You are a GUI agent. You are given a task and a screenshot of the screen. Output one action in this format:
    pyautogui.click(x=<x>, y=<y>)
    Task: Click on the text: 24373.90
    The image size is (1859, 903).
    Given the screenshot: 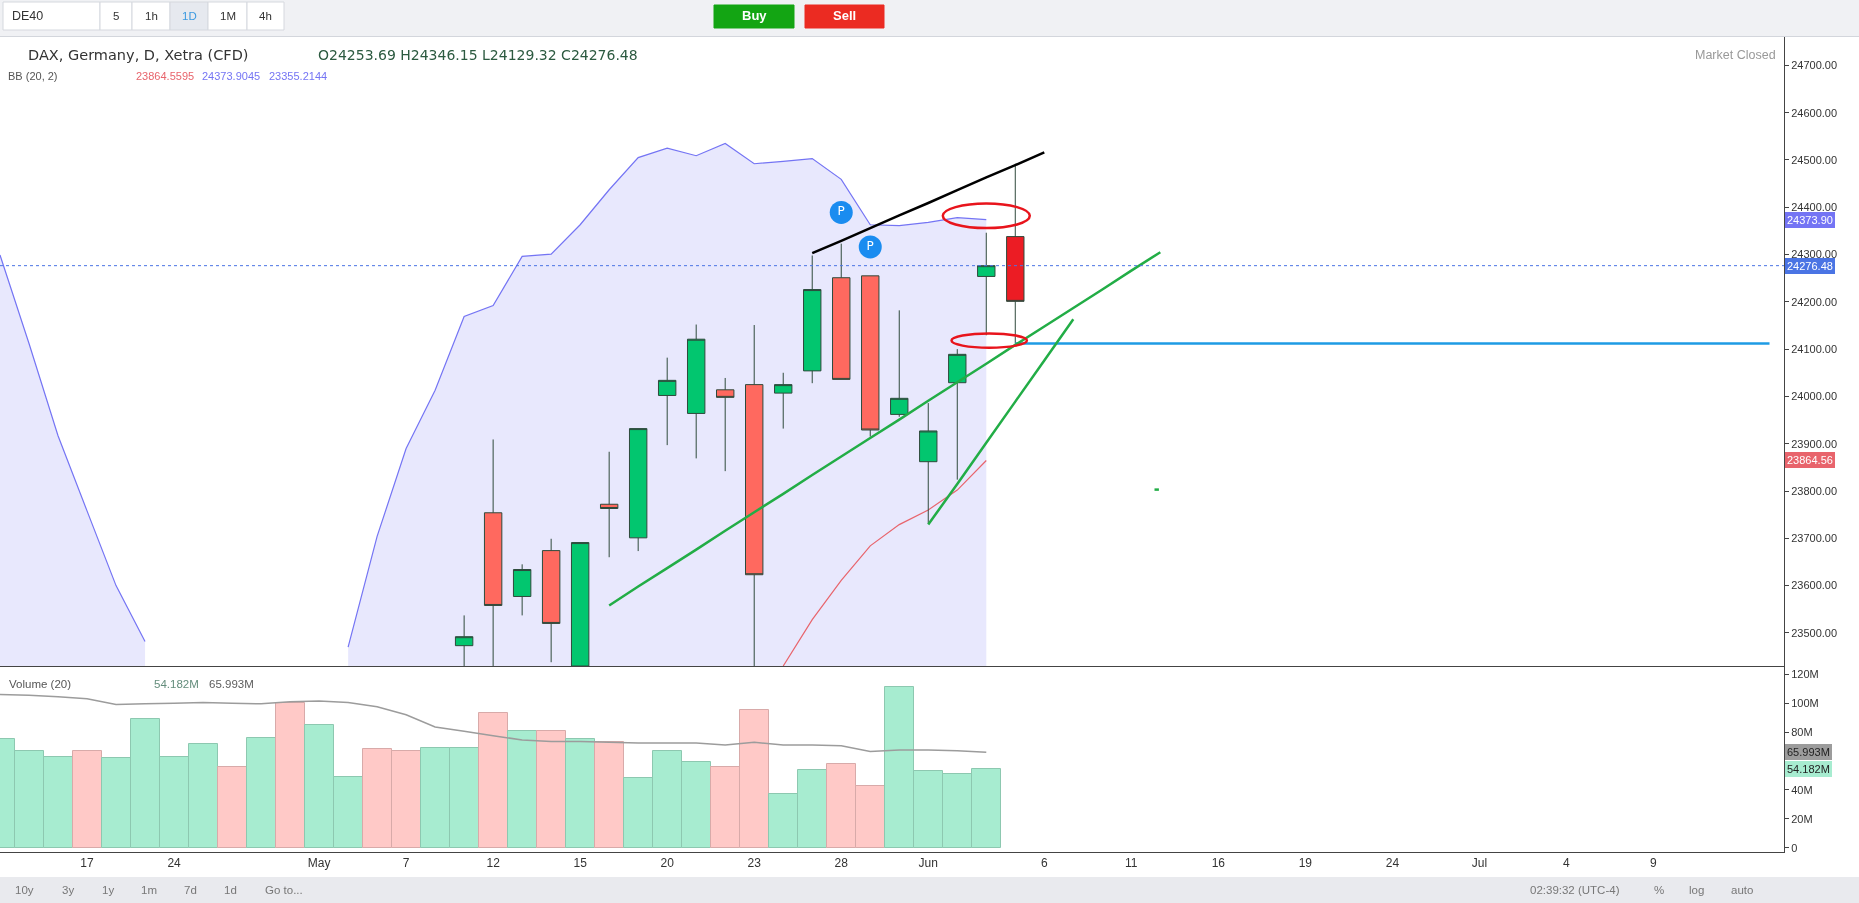 What is the action you would take?
    pyautogui.click(x=1810, y=220)
    